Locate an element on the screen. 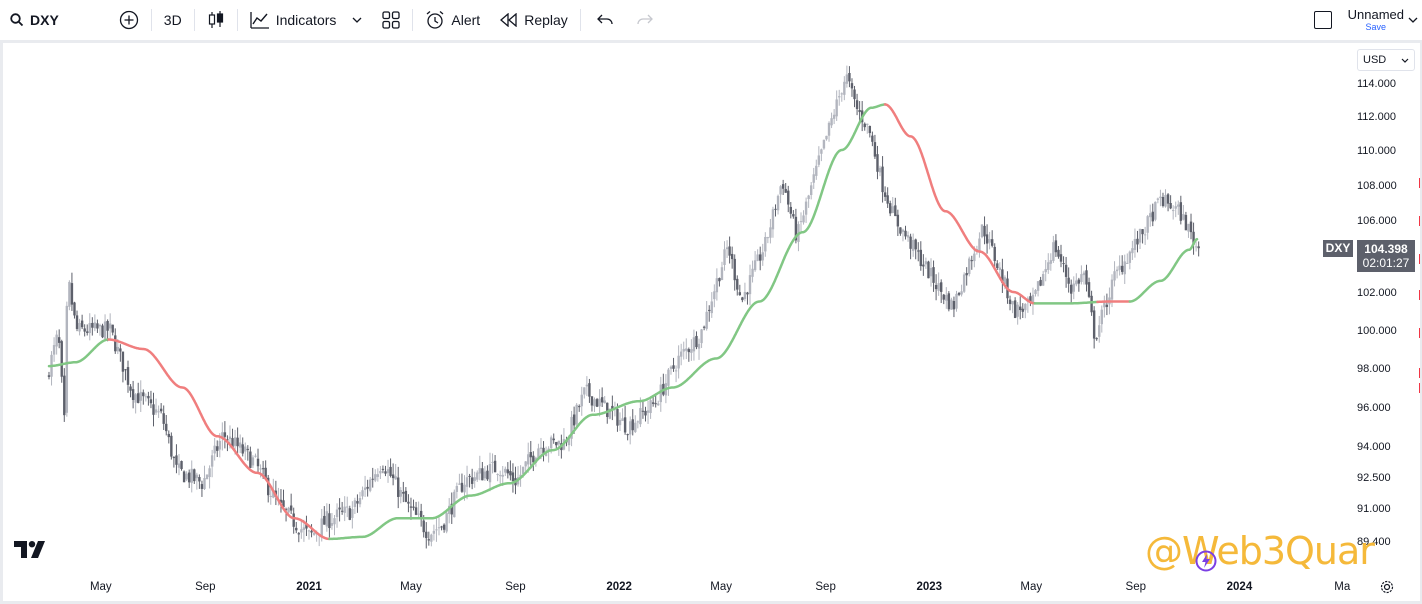  price-axis-label: 92.500 is located at coordinates (1374, 478).